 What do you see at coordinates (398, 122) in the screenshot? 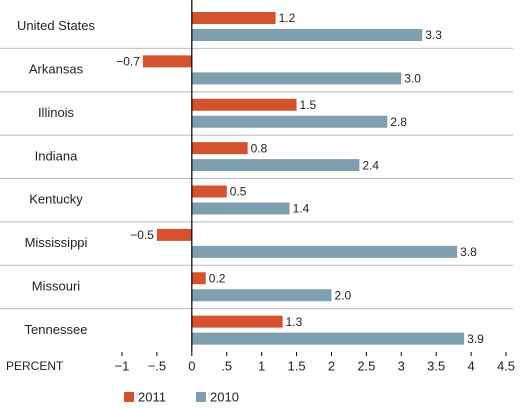
I see `value-label: 2.8` at bounding box center [398, 122].